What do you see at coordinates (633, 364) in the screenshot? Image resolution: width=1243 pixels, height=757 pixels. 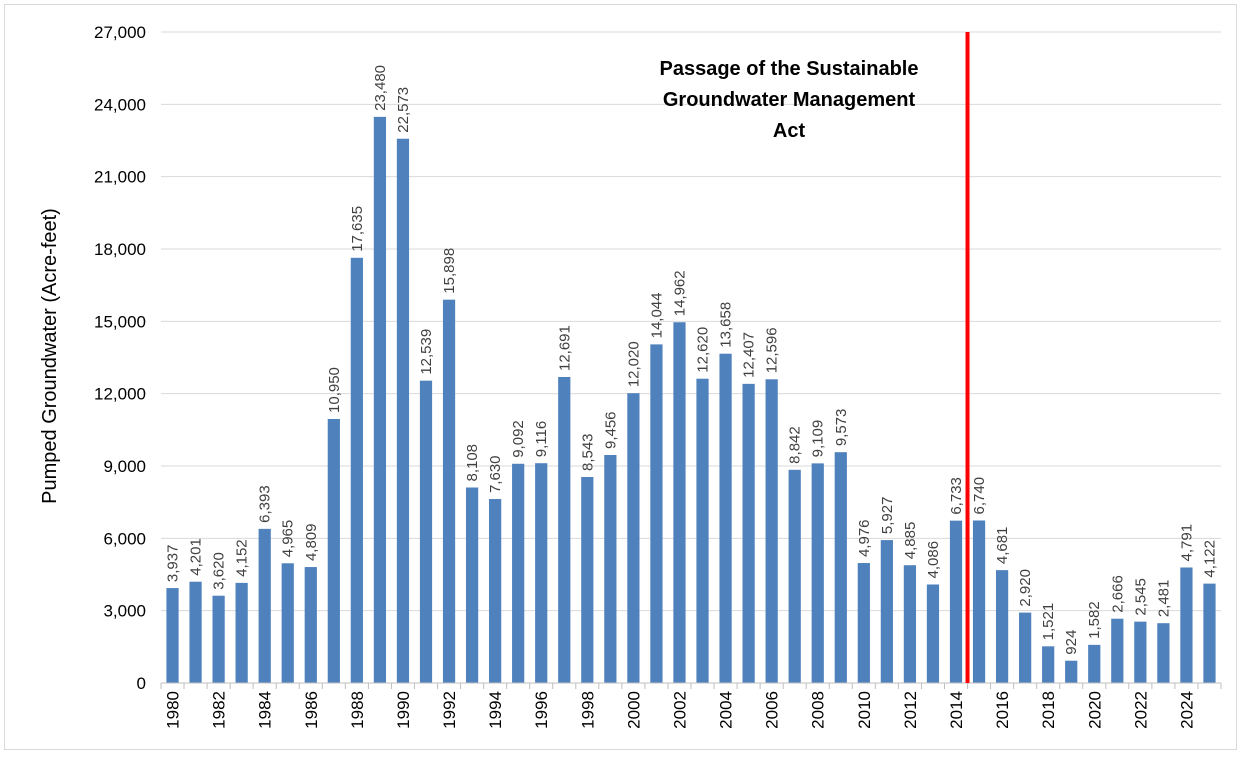 I see `data-label: 12,020` at bounding box center [633, 364].